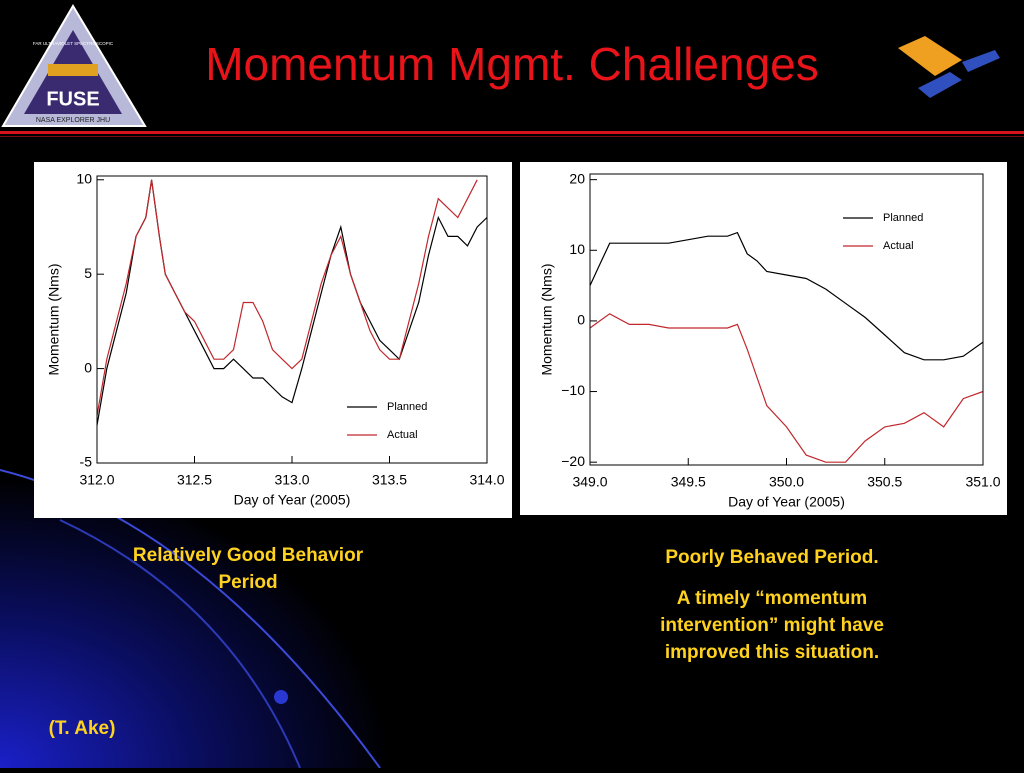 This screenshot has width=1024, height=773. Describe the element at coordinates (884, 482) in the screenshot. I see `x-tick-label: 350.5` at that location.